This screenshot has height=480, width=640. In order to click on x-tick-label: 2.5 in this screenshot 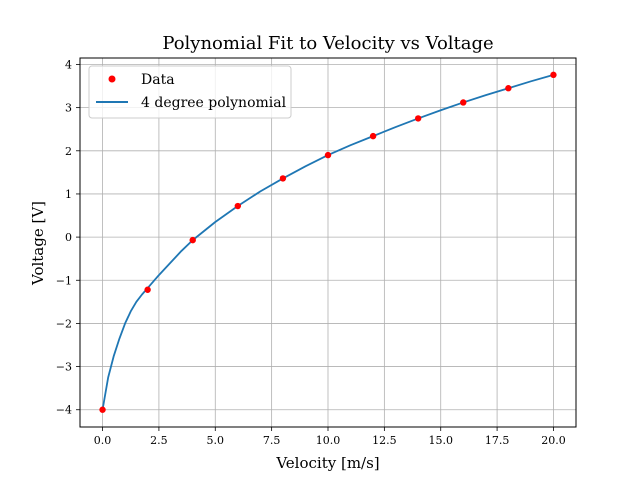, I will do `click(159, 440)`.